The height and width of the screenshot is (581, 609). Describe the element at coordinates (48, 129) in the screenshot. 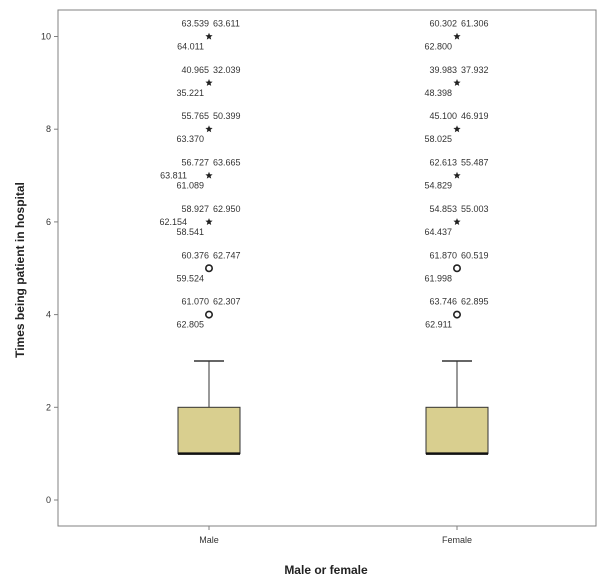

I see `y-tick-label: 8` at that location.